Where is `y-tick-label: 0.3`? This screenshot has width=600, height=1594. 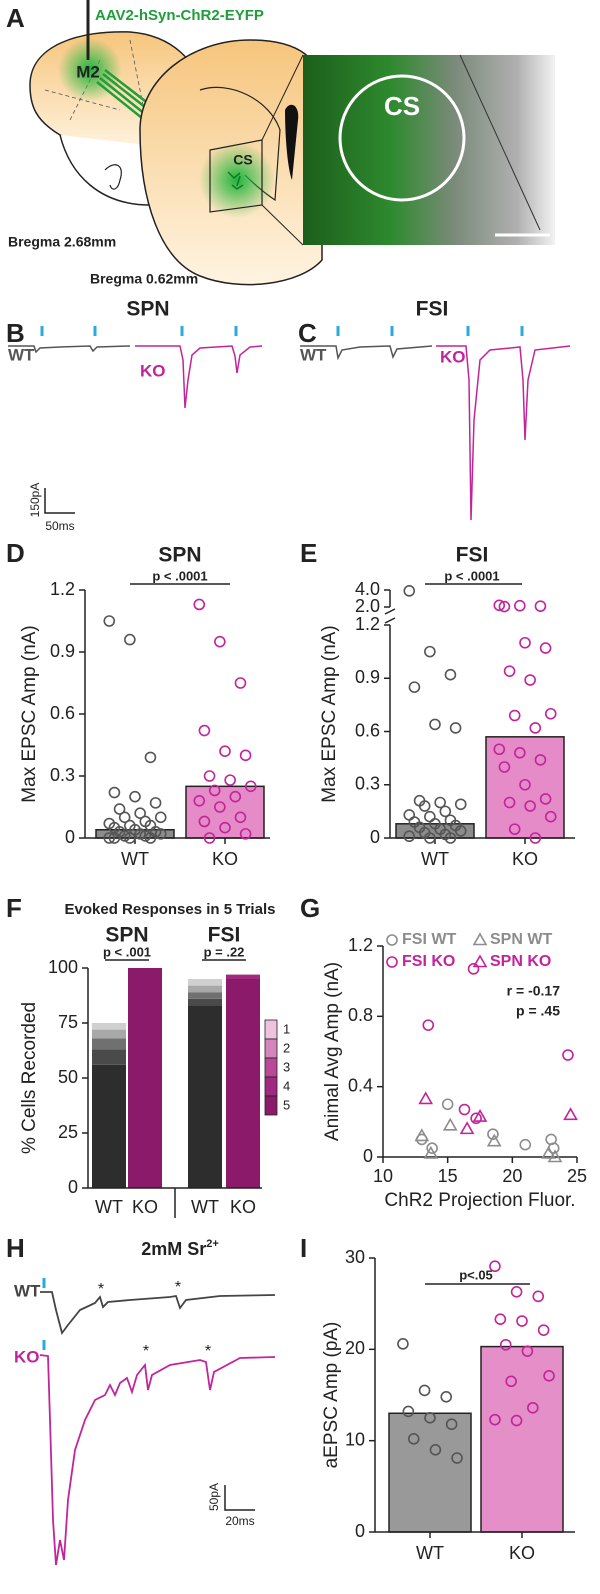
y-tick-label: 0.3 is located at coordinates (62, 775).